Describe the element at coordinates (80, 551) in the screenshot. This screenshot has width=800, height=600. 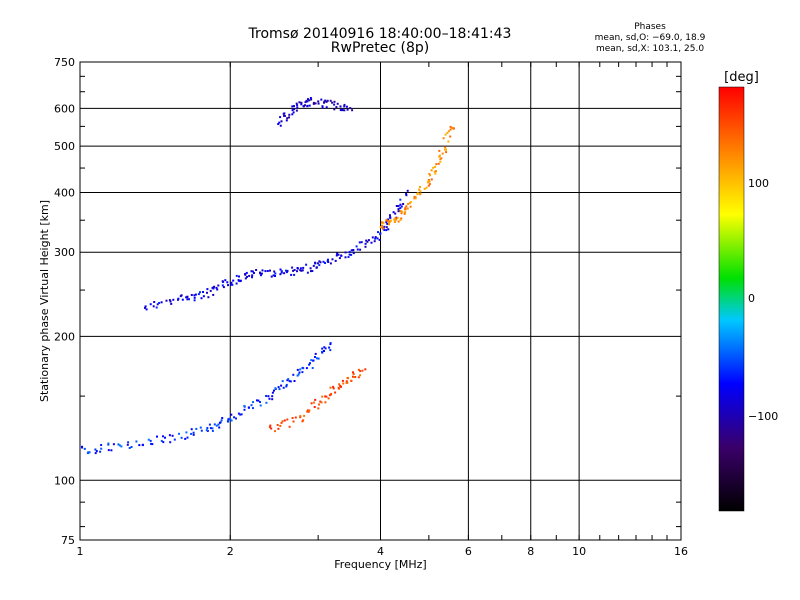
I see `x-tick-label: 1` at that location.